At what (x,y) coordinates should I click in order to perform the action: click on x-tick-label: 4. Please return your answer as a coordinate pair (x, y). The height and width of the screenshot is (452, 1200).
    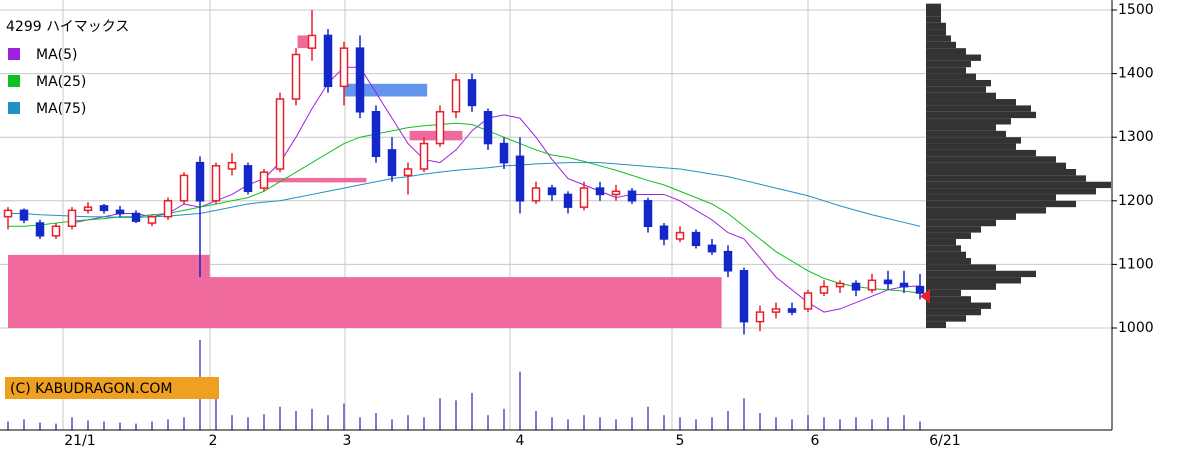
    Looking at the image, I should click on (520, 441).